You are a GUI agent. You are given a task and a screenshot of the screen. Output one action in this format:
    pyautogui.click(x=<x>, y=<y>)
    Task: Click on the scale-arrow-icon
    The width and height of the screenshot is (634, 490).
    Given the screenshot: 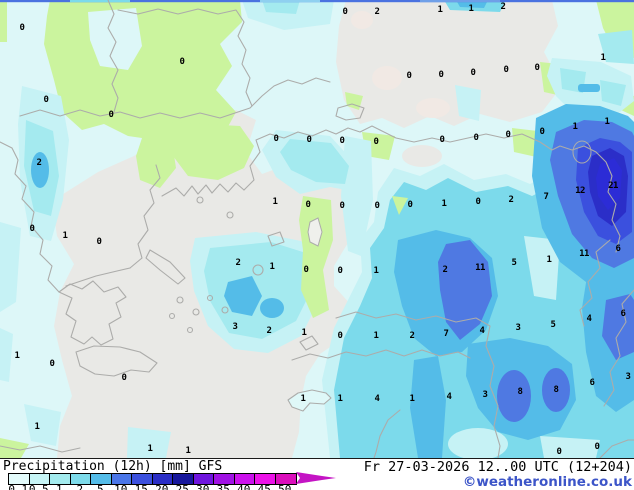 What is the action you would take?
    pyautogui.click(x=316, y=478)
    